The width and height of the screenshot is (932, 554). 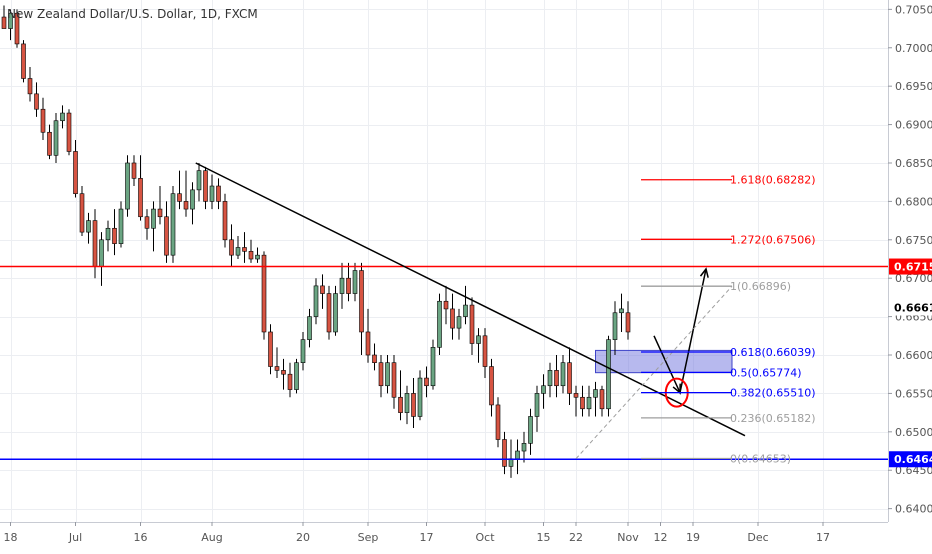 What do you see at coordinates (664, 361) in the screenshot?
I see `fib-zone-rect` at bounding box center [664, 361].